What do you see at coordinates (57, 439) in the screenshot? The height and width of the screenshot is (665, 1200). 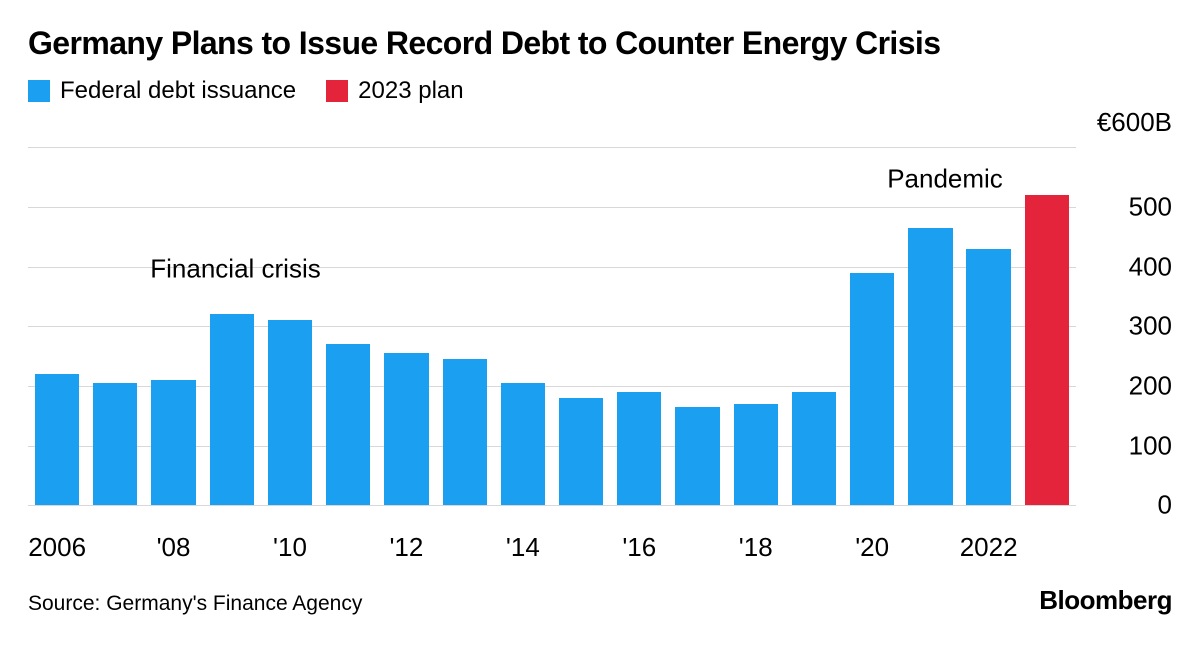 I see `bar-2006` at bounding box center [57, 439].